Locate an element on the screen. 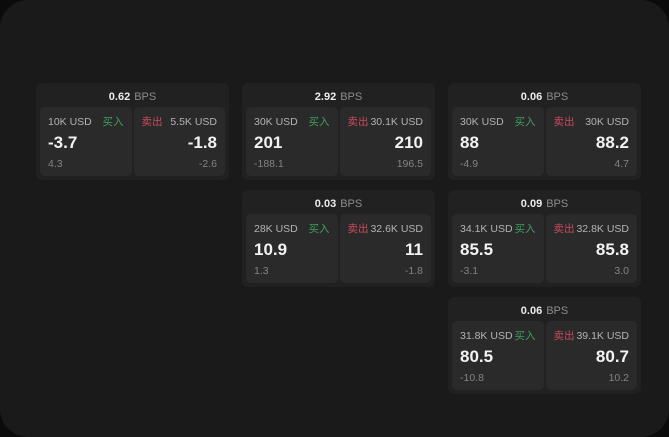 This screenshot has width=669, height=437. quote-card: 0.62 BPS 10K USD 买入 -3.7 4.3 卖出 5.5K USD is located at coordinates (132, 131).